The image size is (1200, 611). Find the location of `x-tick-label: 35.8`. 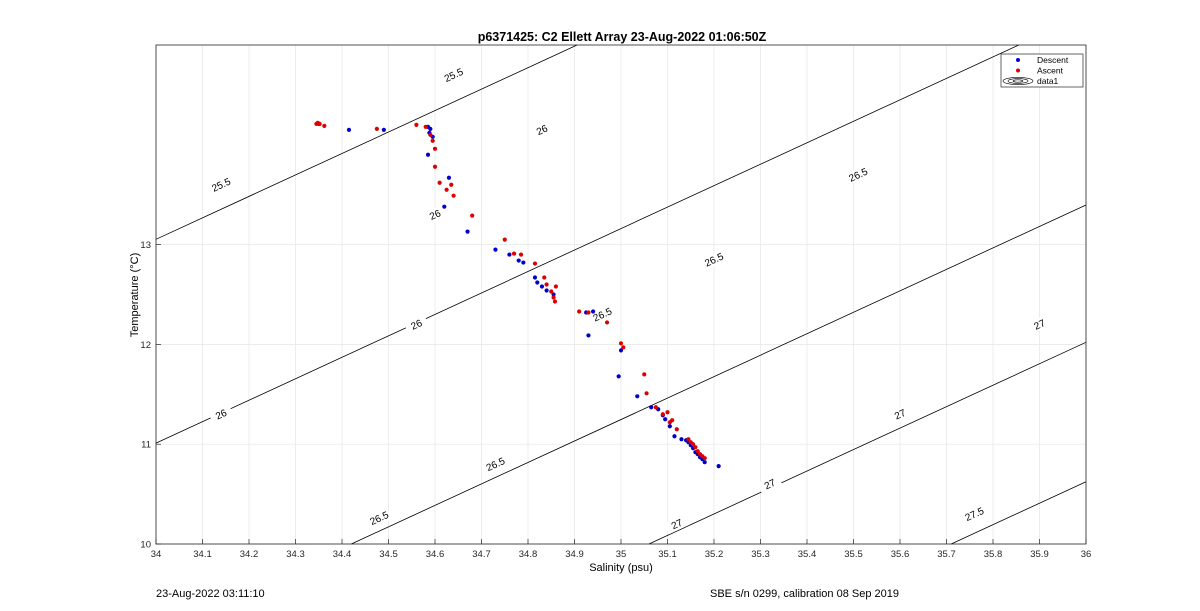

x-tick-label: 35.8 is located at coordinates (993, 554).